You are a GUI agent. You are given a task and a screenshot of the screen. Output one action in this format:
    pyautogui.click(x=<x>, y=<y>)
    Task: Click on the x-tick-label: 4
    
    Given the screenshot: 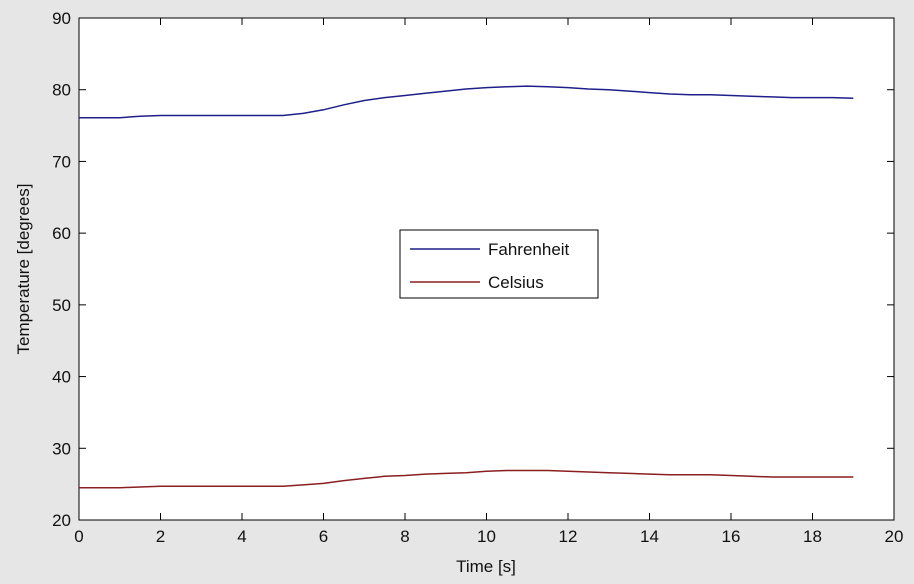 What is the action you would take?
    pyautogui.click(x=241, y=536)
    